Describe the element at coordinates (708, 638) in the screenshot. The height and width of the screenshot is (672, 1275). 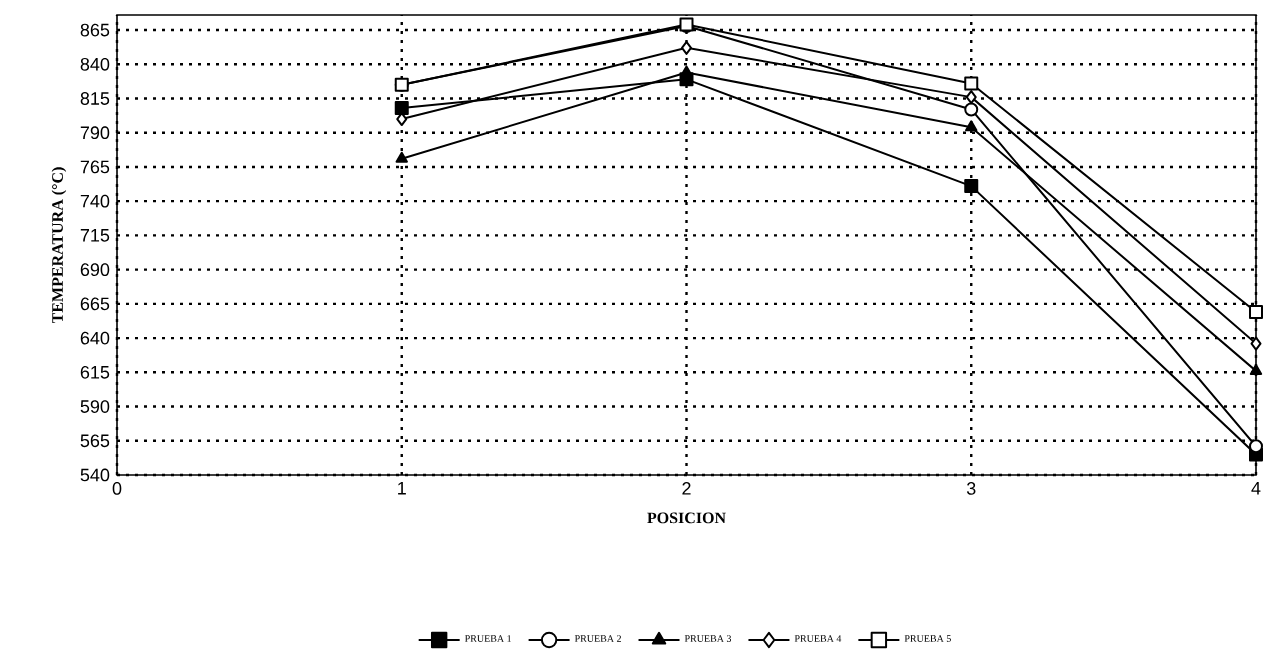
I see `legend-label: PRUEBA 3` at that location.